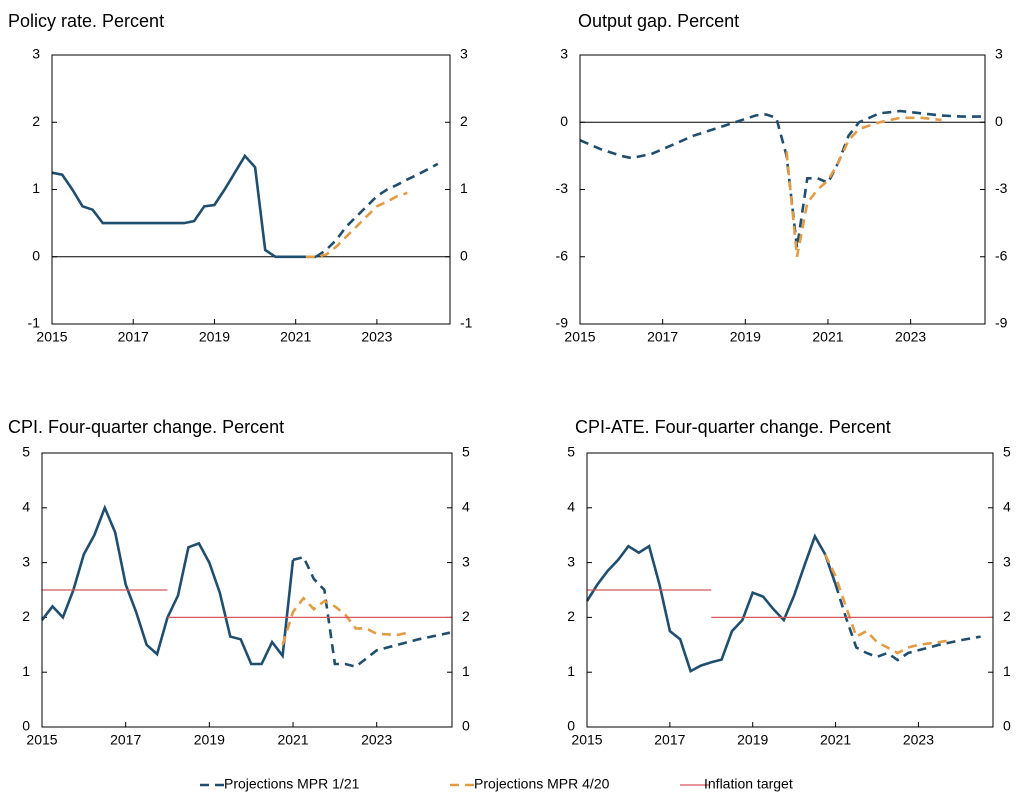 The width and height of the screenshot is (1019, 796). I want to click on y-tick-label: -6, so click(562, 255).